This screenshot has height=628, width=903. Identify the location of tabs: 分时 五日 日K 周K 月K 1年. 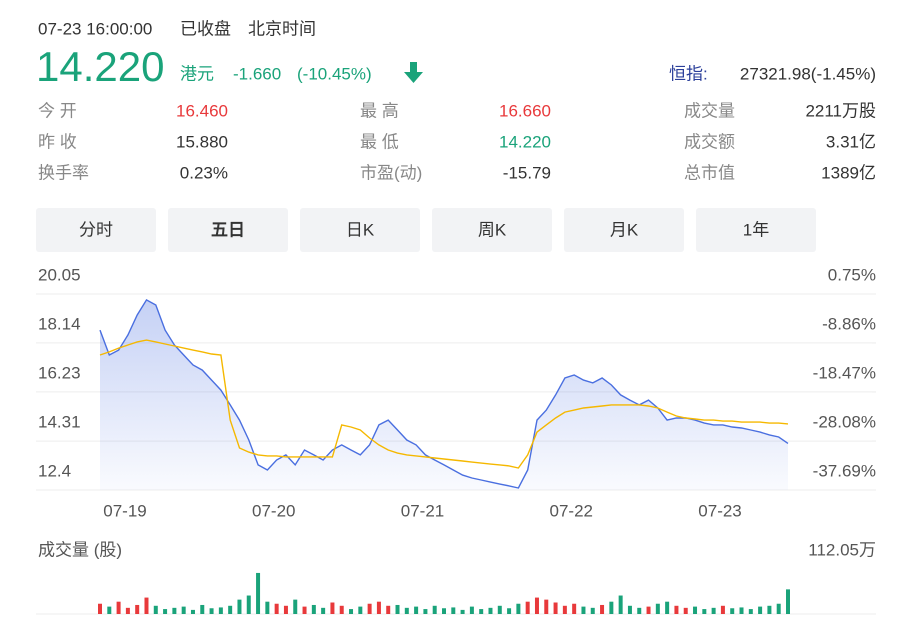
(426, 230).